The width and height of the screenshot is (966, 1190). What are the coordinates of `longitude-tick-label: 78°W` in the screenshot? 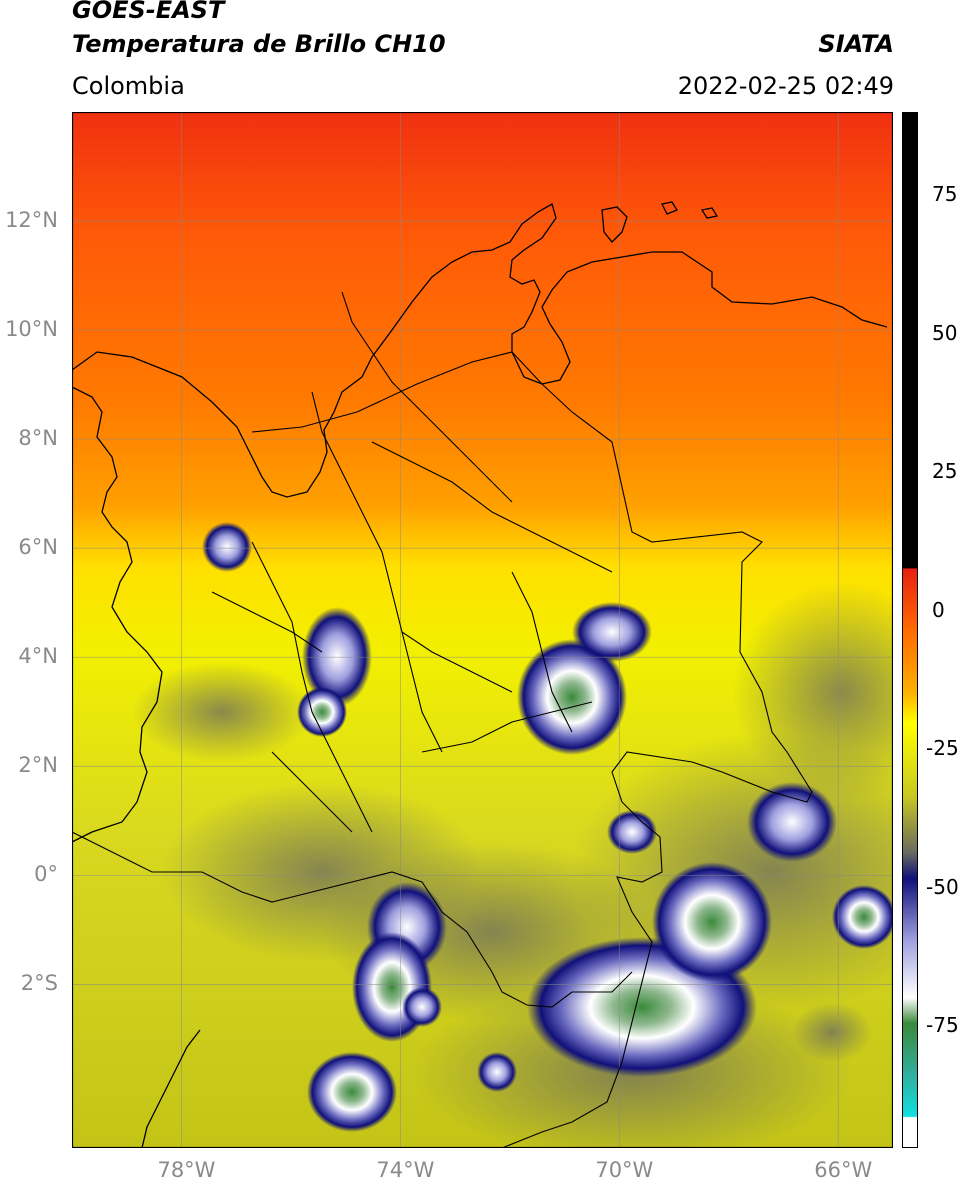 It's located at (186, 1170).